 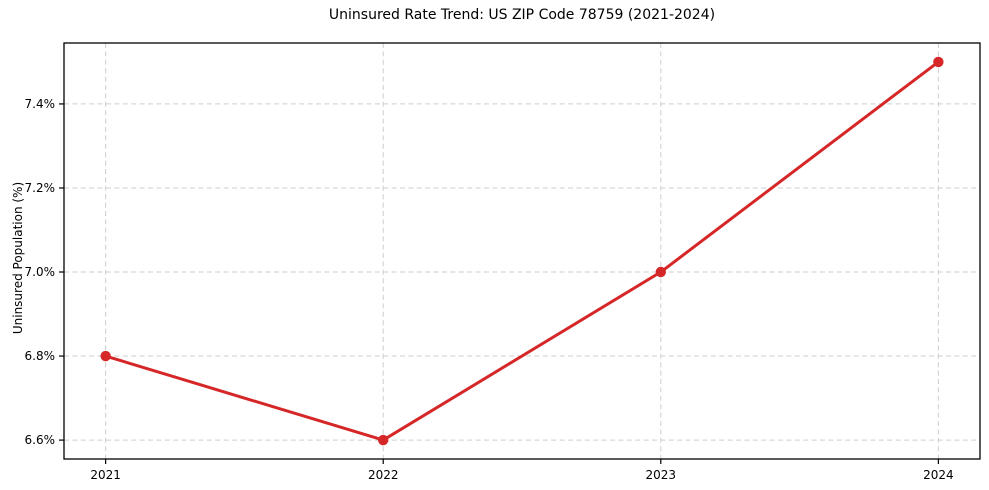 I want to click on x-tick-label: 2021, so click(x=105, y=475).